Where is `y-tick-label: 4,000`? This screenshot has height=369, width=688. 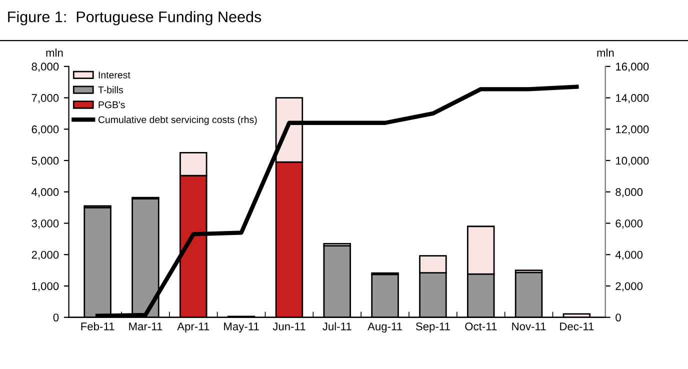
y-tick-label: 4,000 is located at coordinates (45, 193).